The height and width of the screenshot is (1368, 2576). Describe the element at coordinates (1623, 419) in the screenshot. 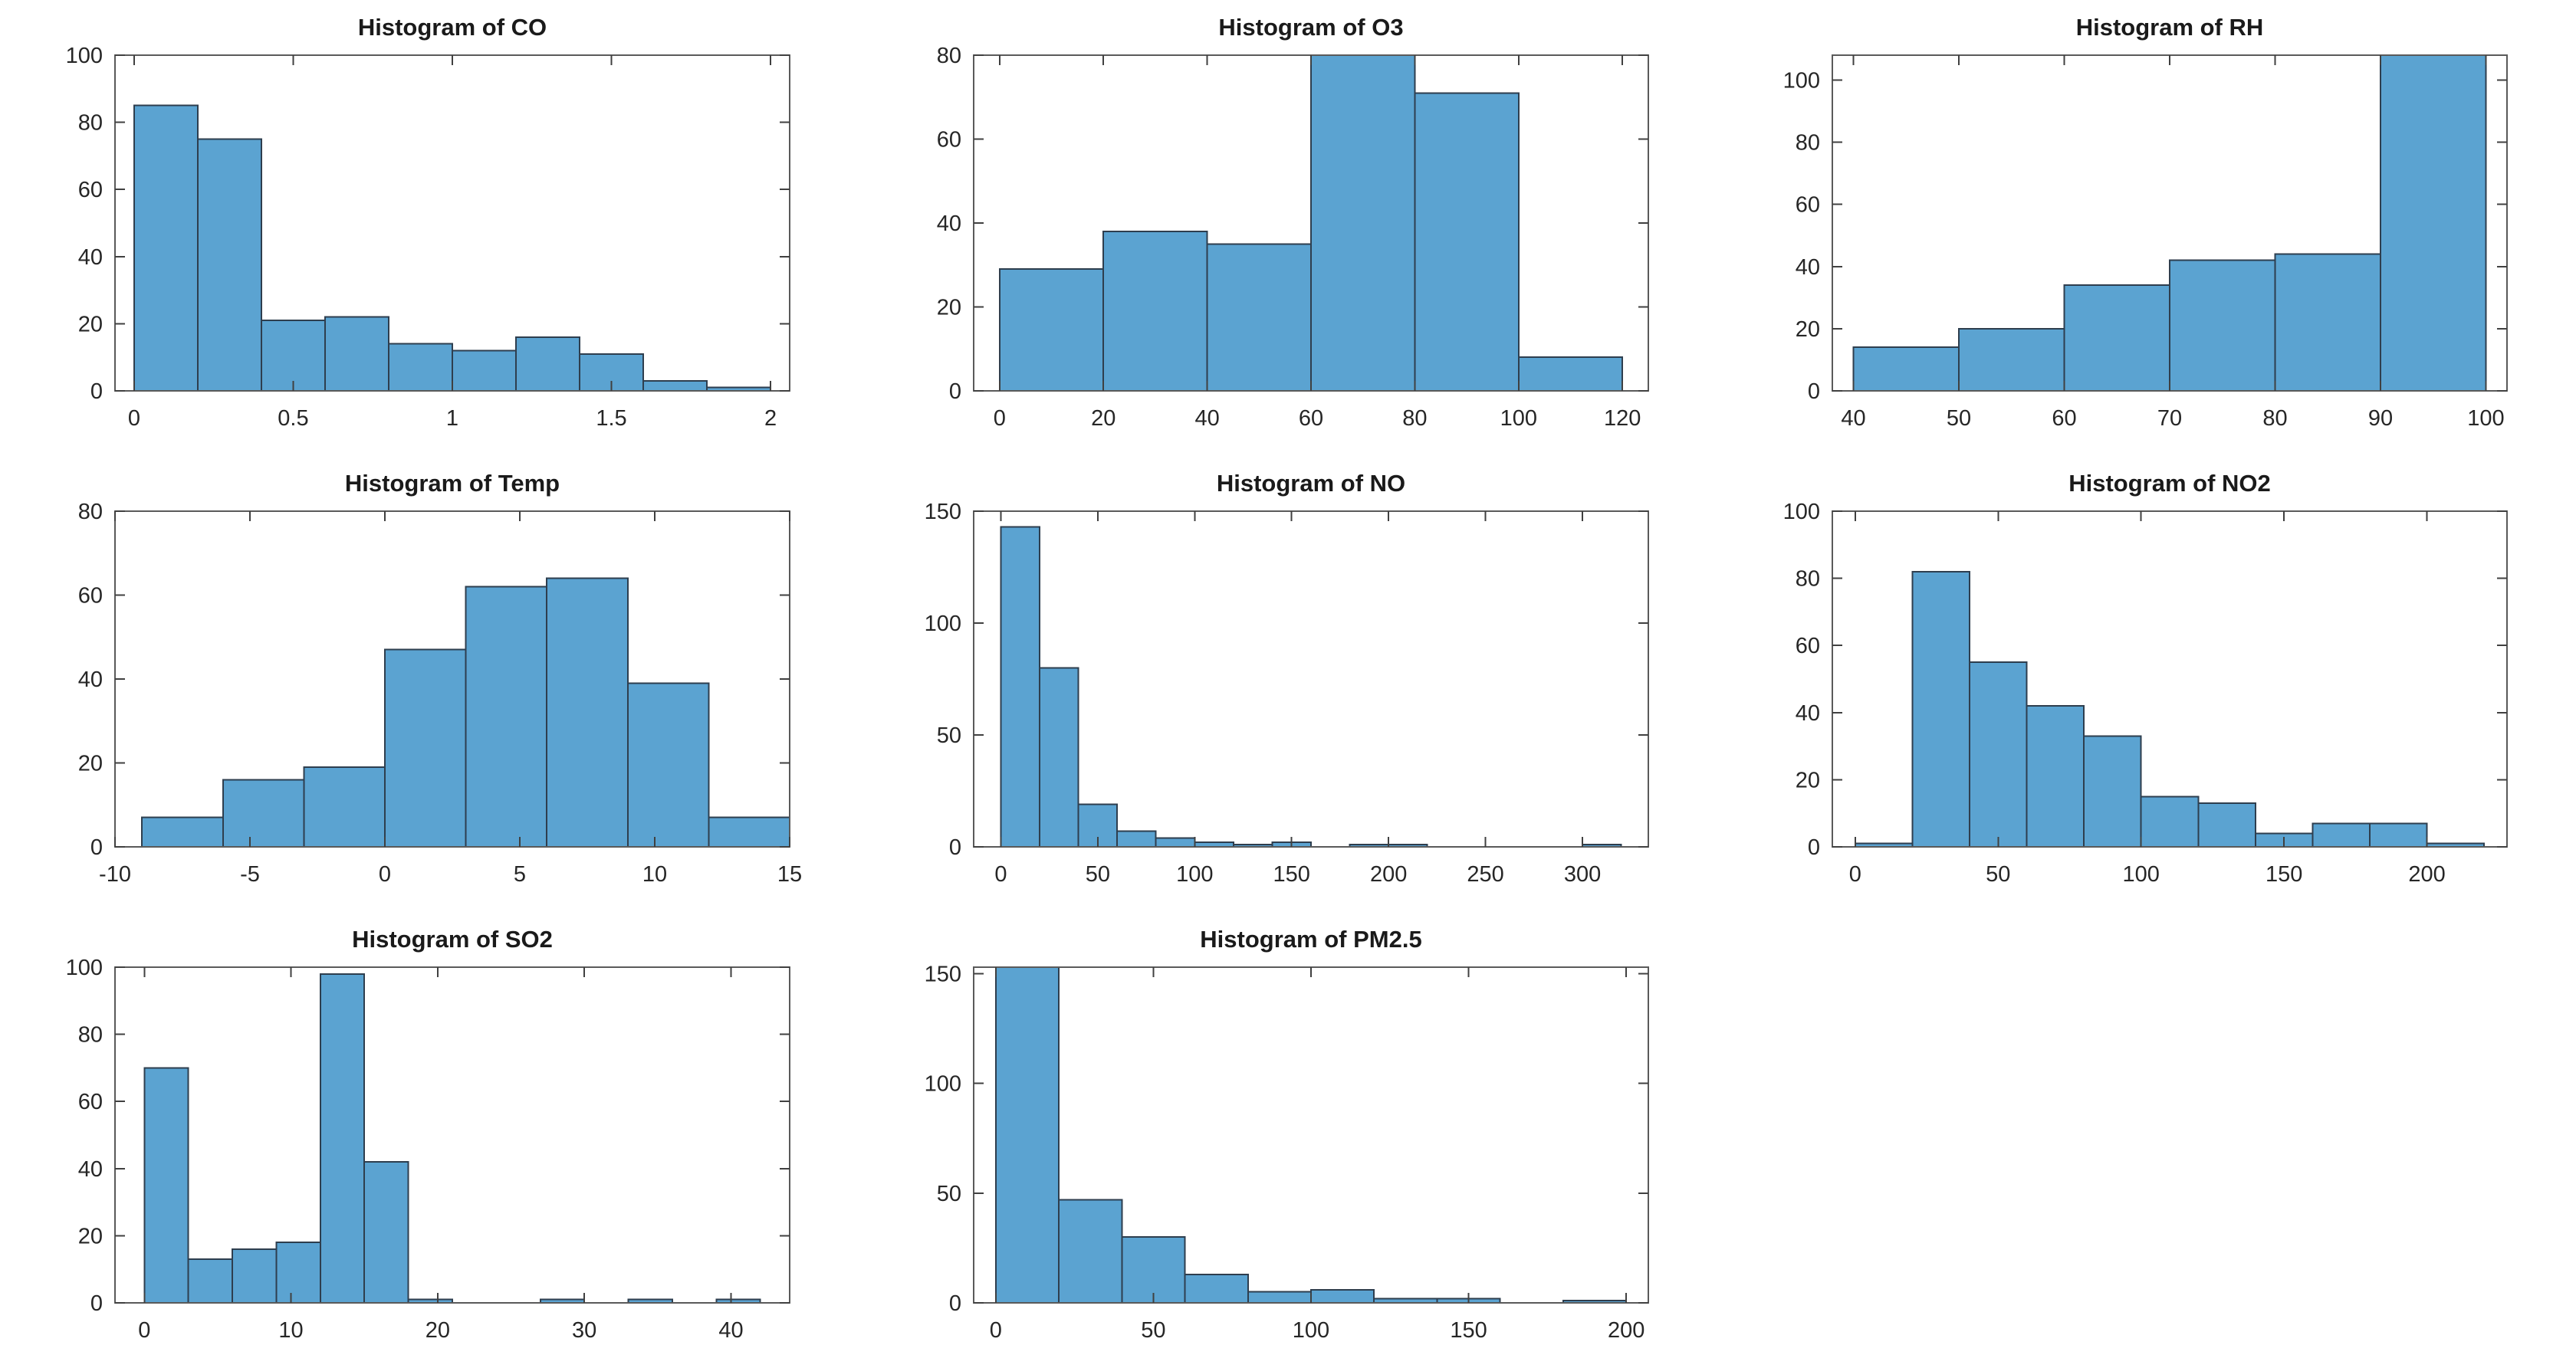

I see `x-tick-label: 120` at that location.